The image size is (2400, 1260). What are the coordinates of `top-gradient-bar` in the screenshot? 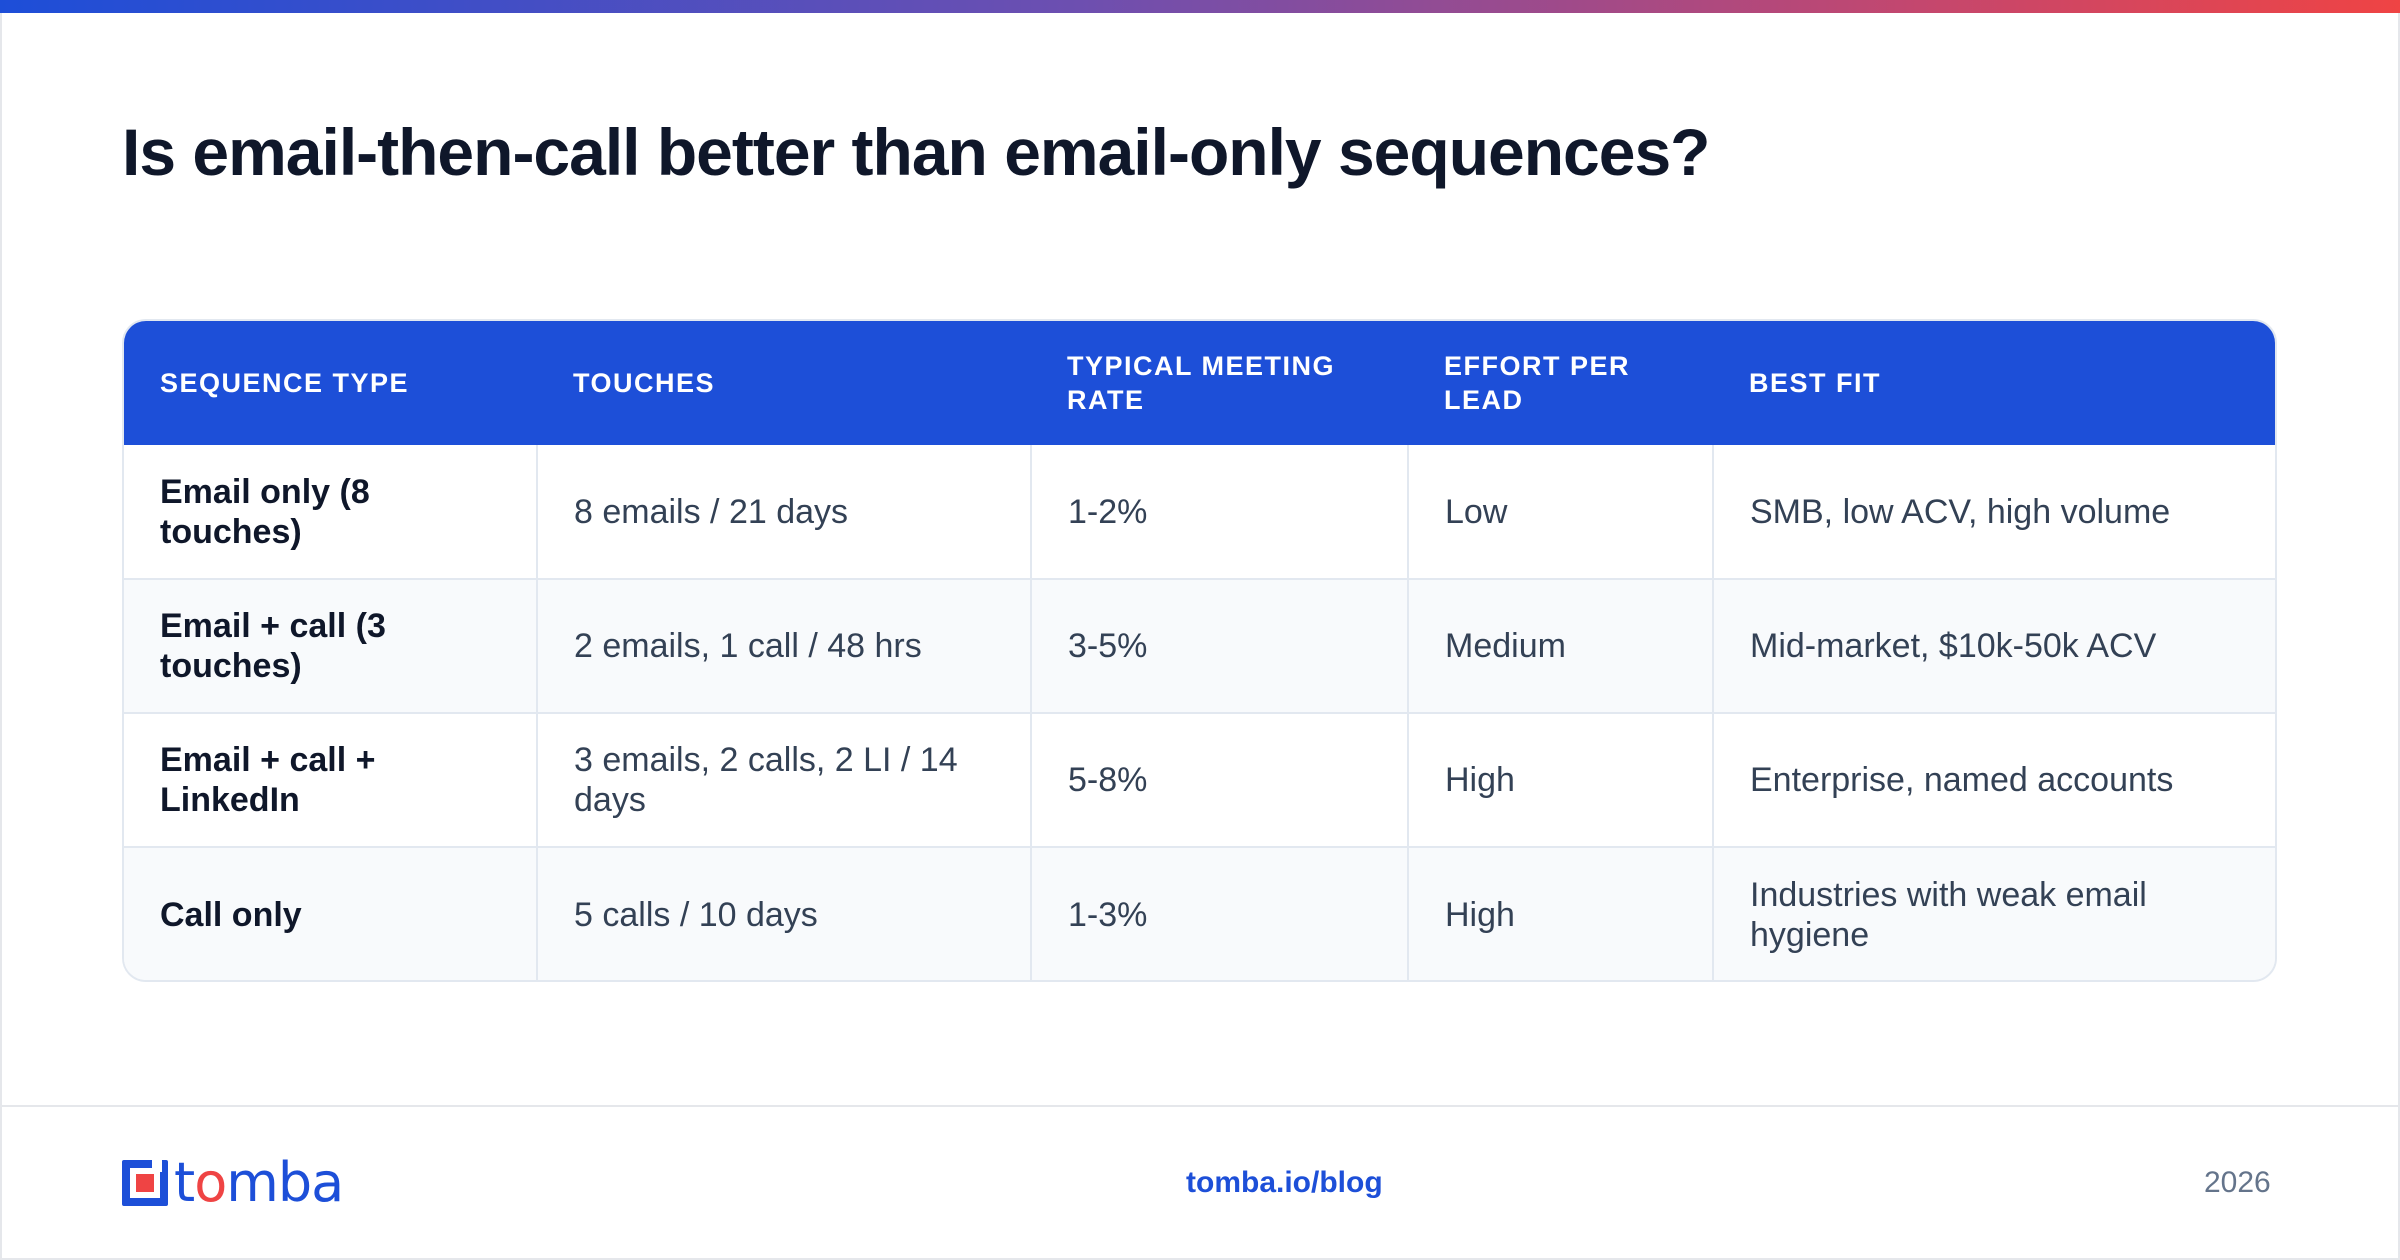 It's located at (1200, 6).